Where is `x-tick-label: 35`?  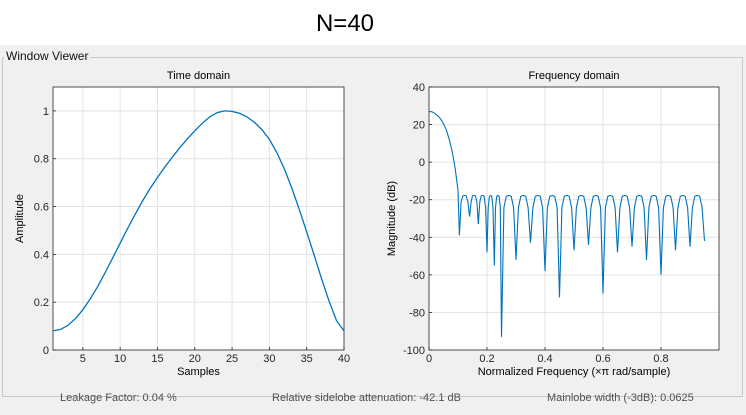 x-tick-label: 35 is located at coordinates (307, 359).